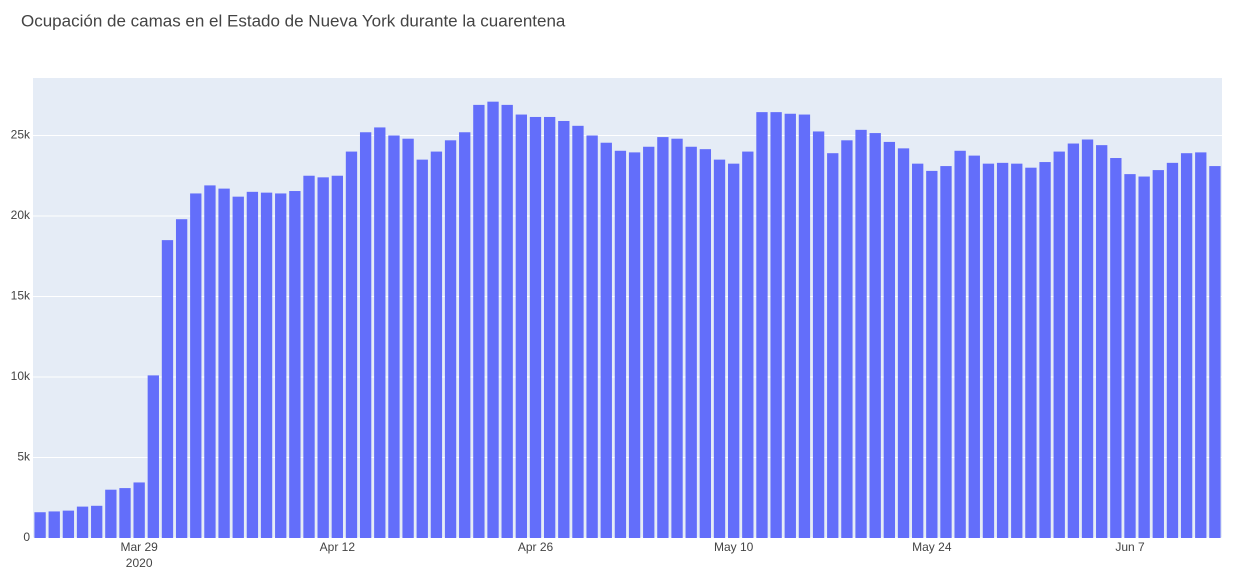 This screenshot has width=1237, height=579. Describe the element at coordinates (21, 296) in the screenshot. I see `y-tick-label: 15k` at that location.